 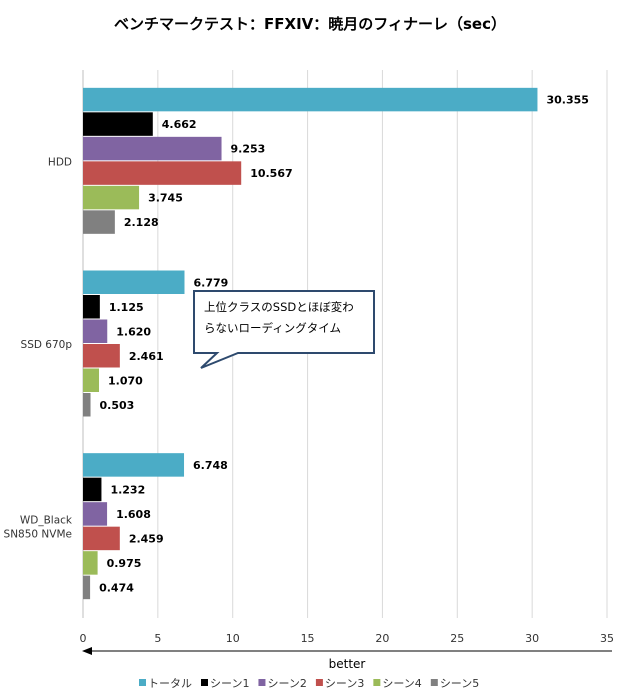 What do you see at coordinates (133, 514) in the screenshot?
I see `value-label: 1.608` at bounding box center [133, 514].